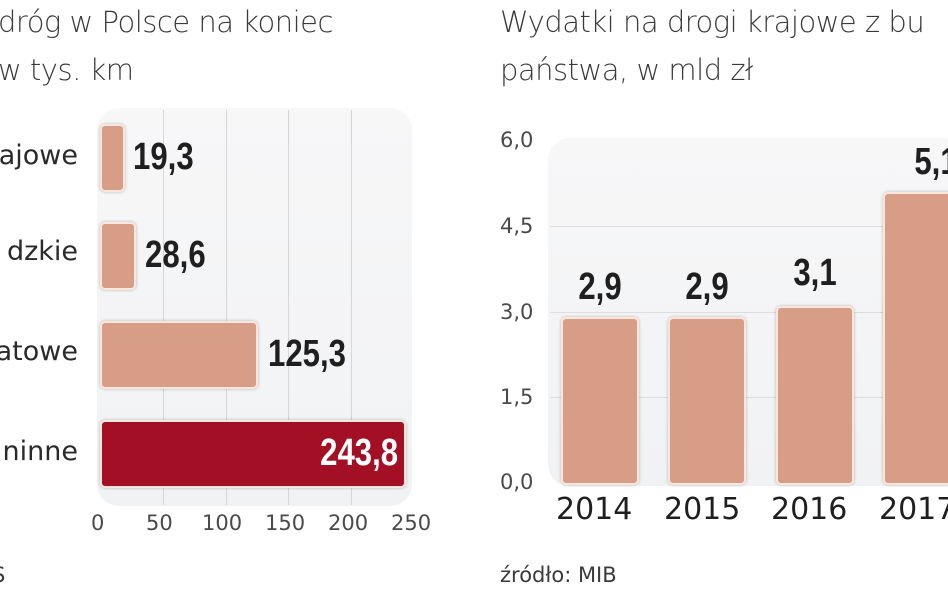  What do you see at coordinates (712, 22) in the screenshot?
I see `right-chart-title-line1: Wydatki na drogi krajowe z bu` at bounding box center [712, 22].